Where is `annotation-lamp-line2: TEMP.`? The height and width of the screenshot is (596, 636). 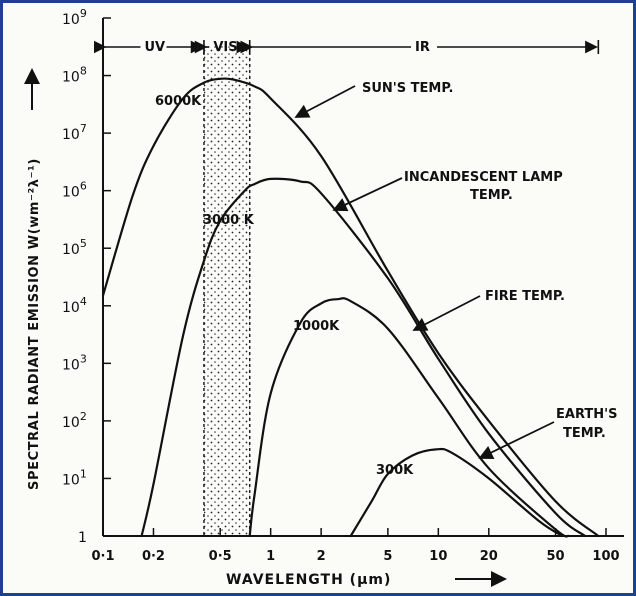 annotation-lamp-line2: TEMP. is located at coordinates (491, 195).